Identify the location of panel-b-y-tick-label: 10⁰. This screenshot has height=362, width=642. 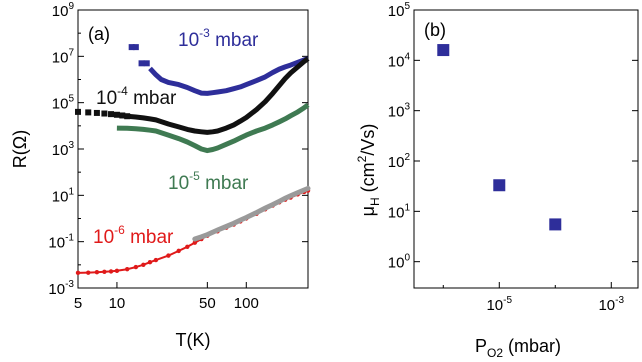
(399, 262).